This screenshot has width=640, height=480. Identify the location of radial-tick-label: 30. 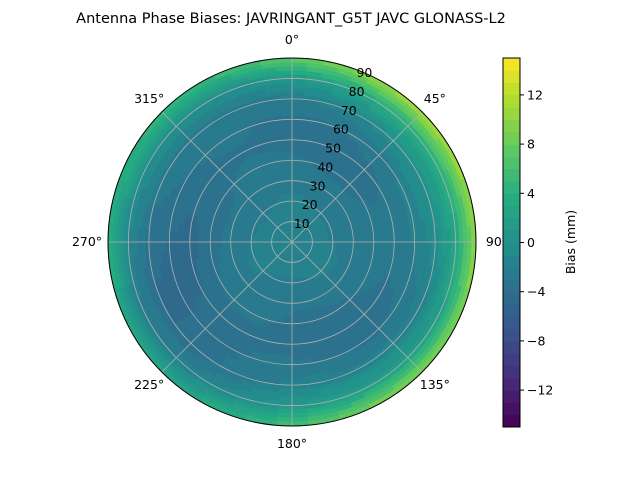
(318, 185).